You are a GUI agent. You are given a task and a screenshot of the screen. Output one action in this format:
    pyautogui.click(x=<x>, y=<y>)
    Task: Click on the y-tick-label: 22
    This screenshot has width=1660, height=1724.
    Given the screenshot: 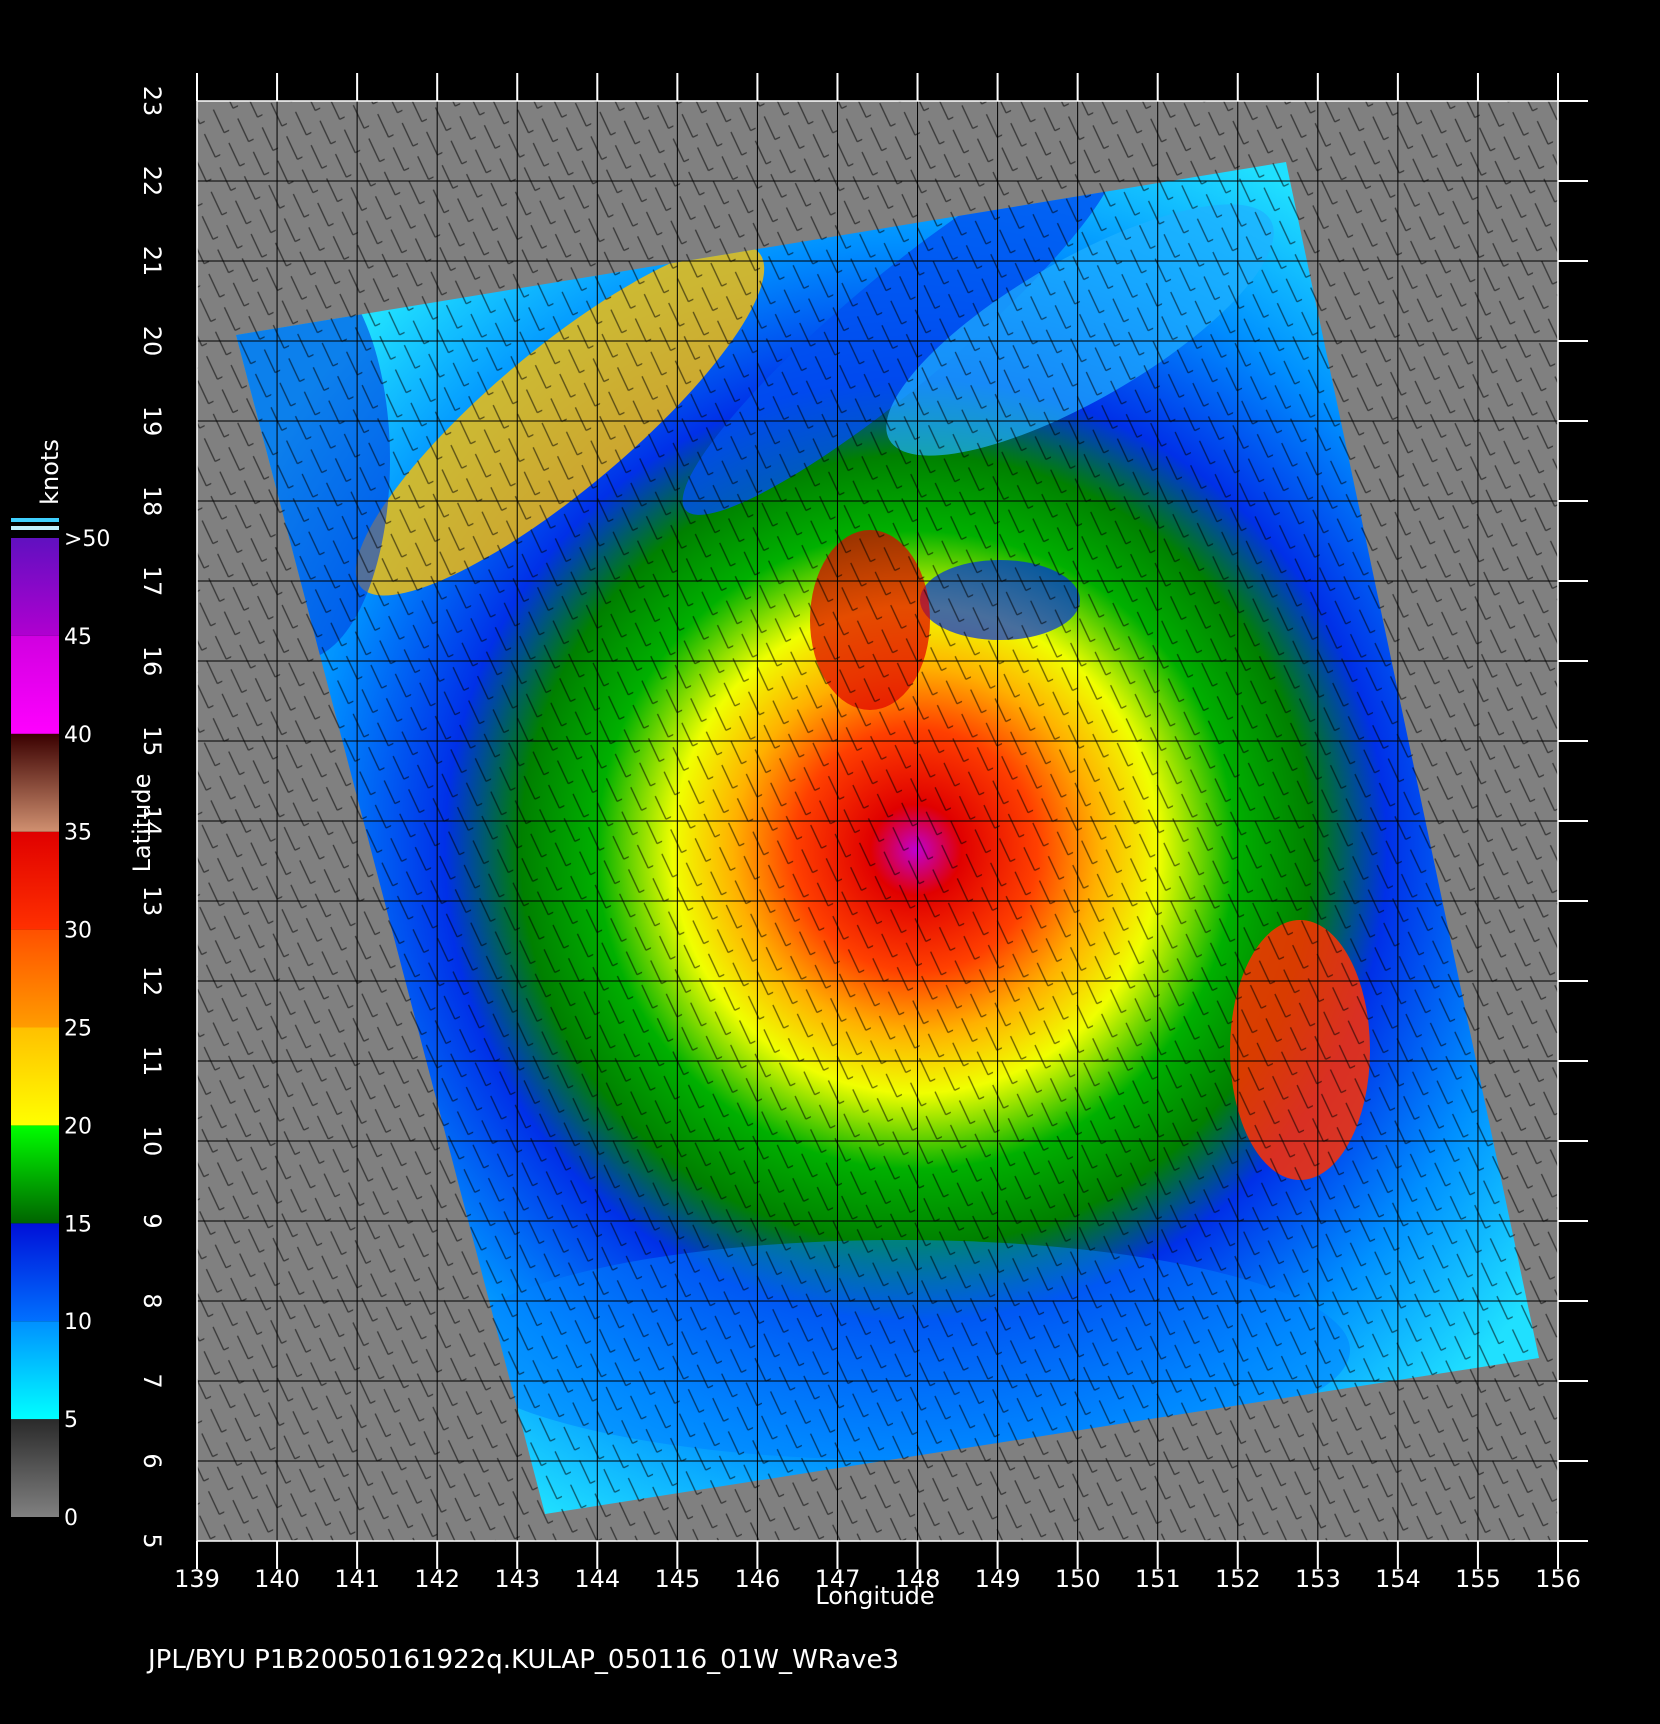 What is the action you would take?
    pyautogui.click(x=152, y=181)
    